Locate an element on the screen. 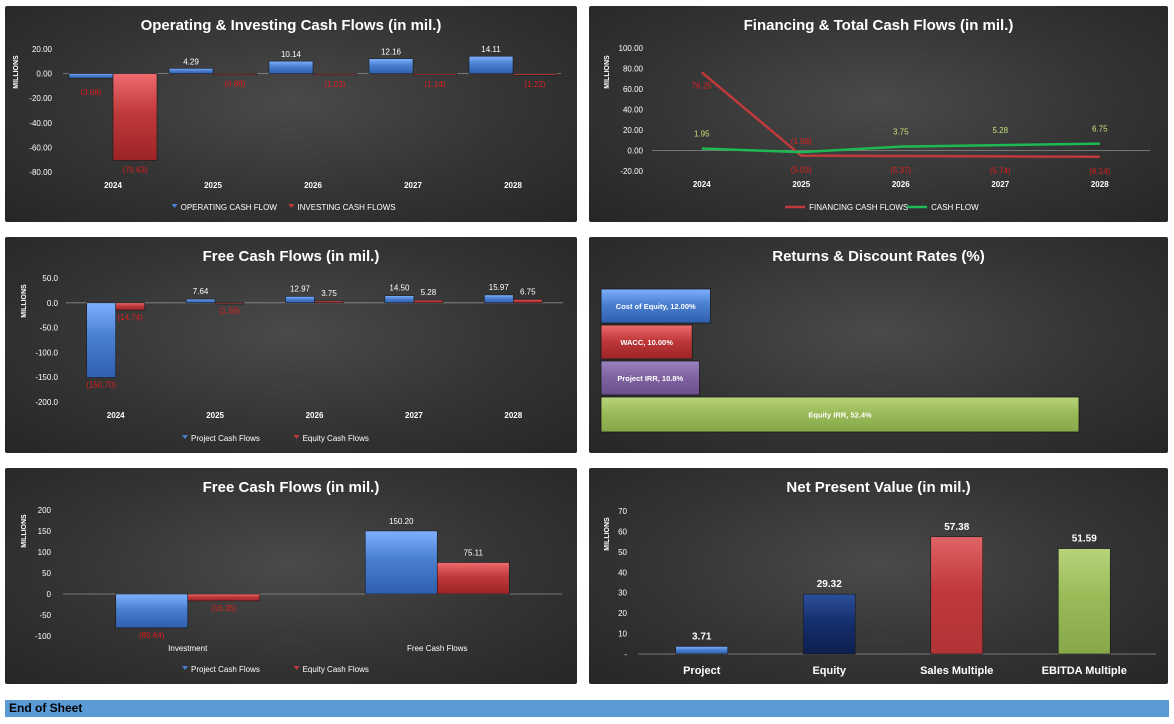  y-tick-label: 20 is located at coordinates (622, 613).